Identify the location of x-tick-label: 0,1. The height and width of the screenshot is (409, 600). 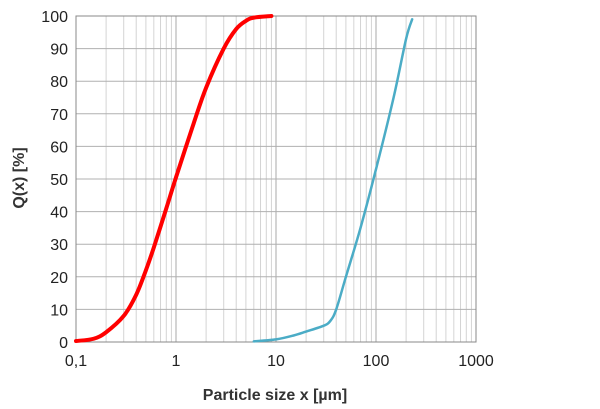
(76, 361).